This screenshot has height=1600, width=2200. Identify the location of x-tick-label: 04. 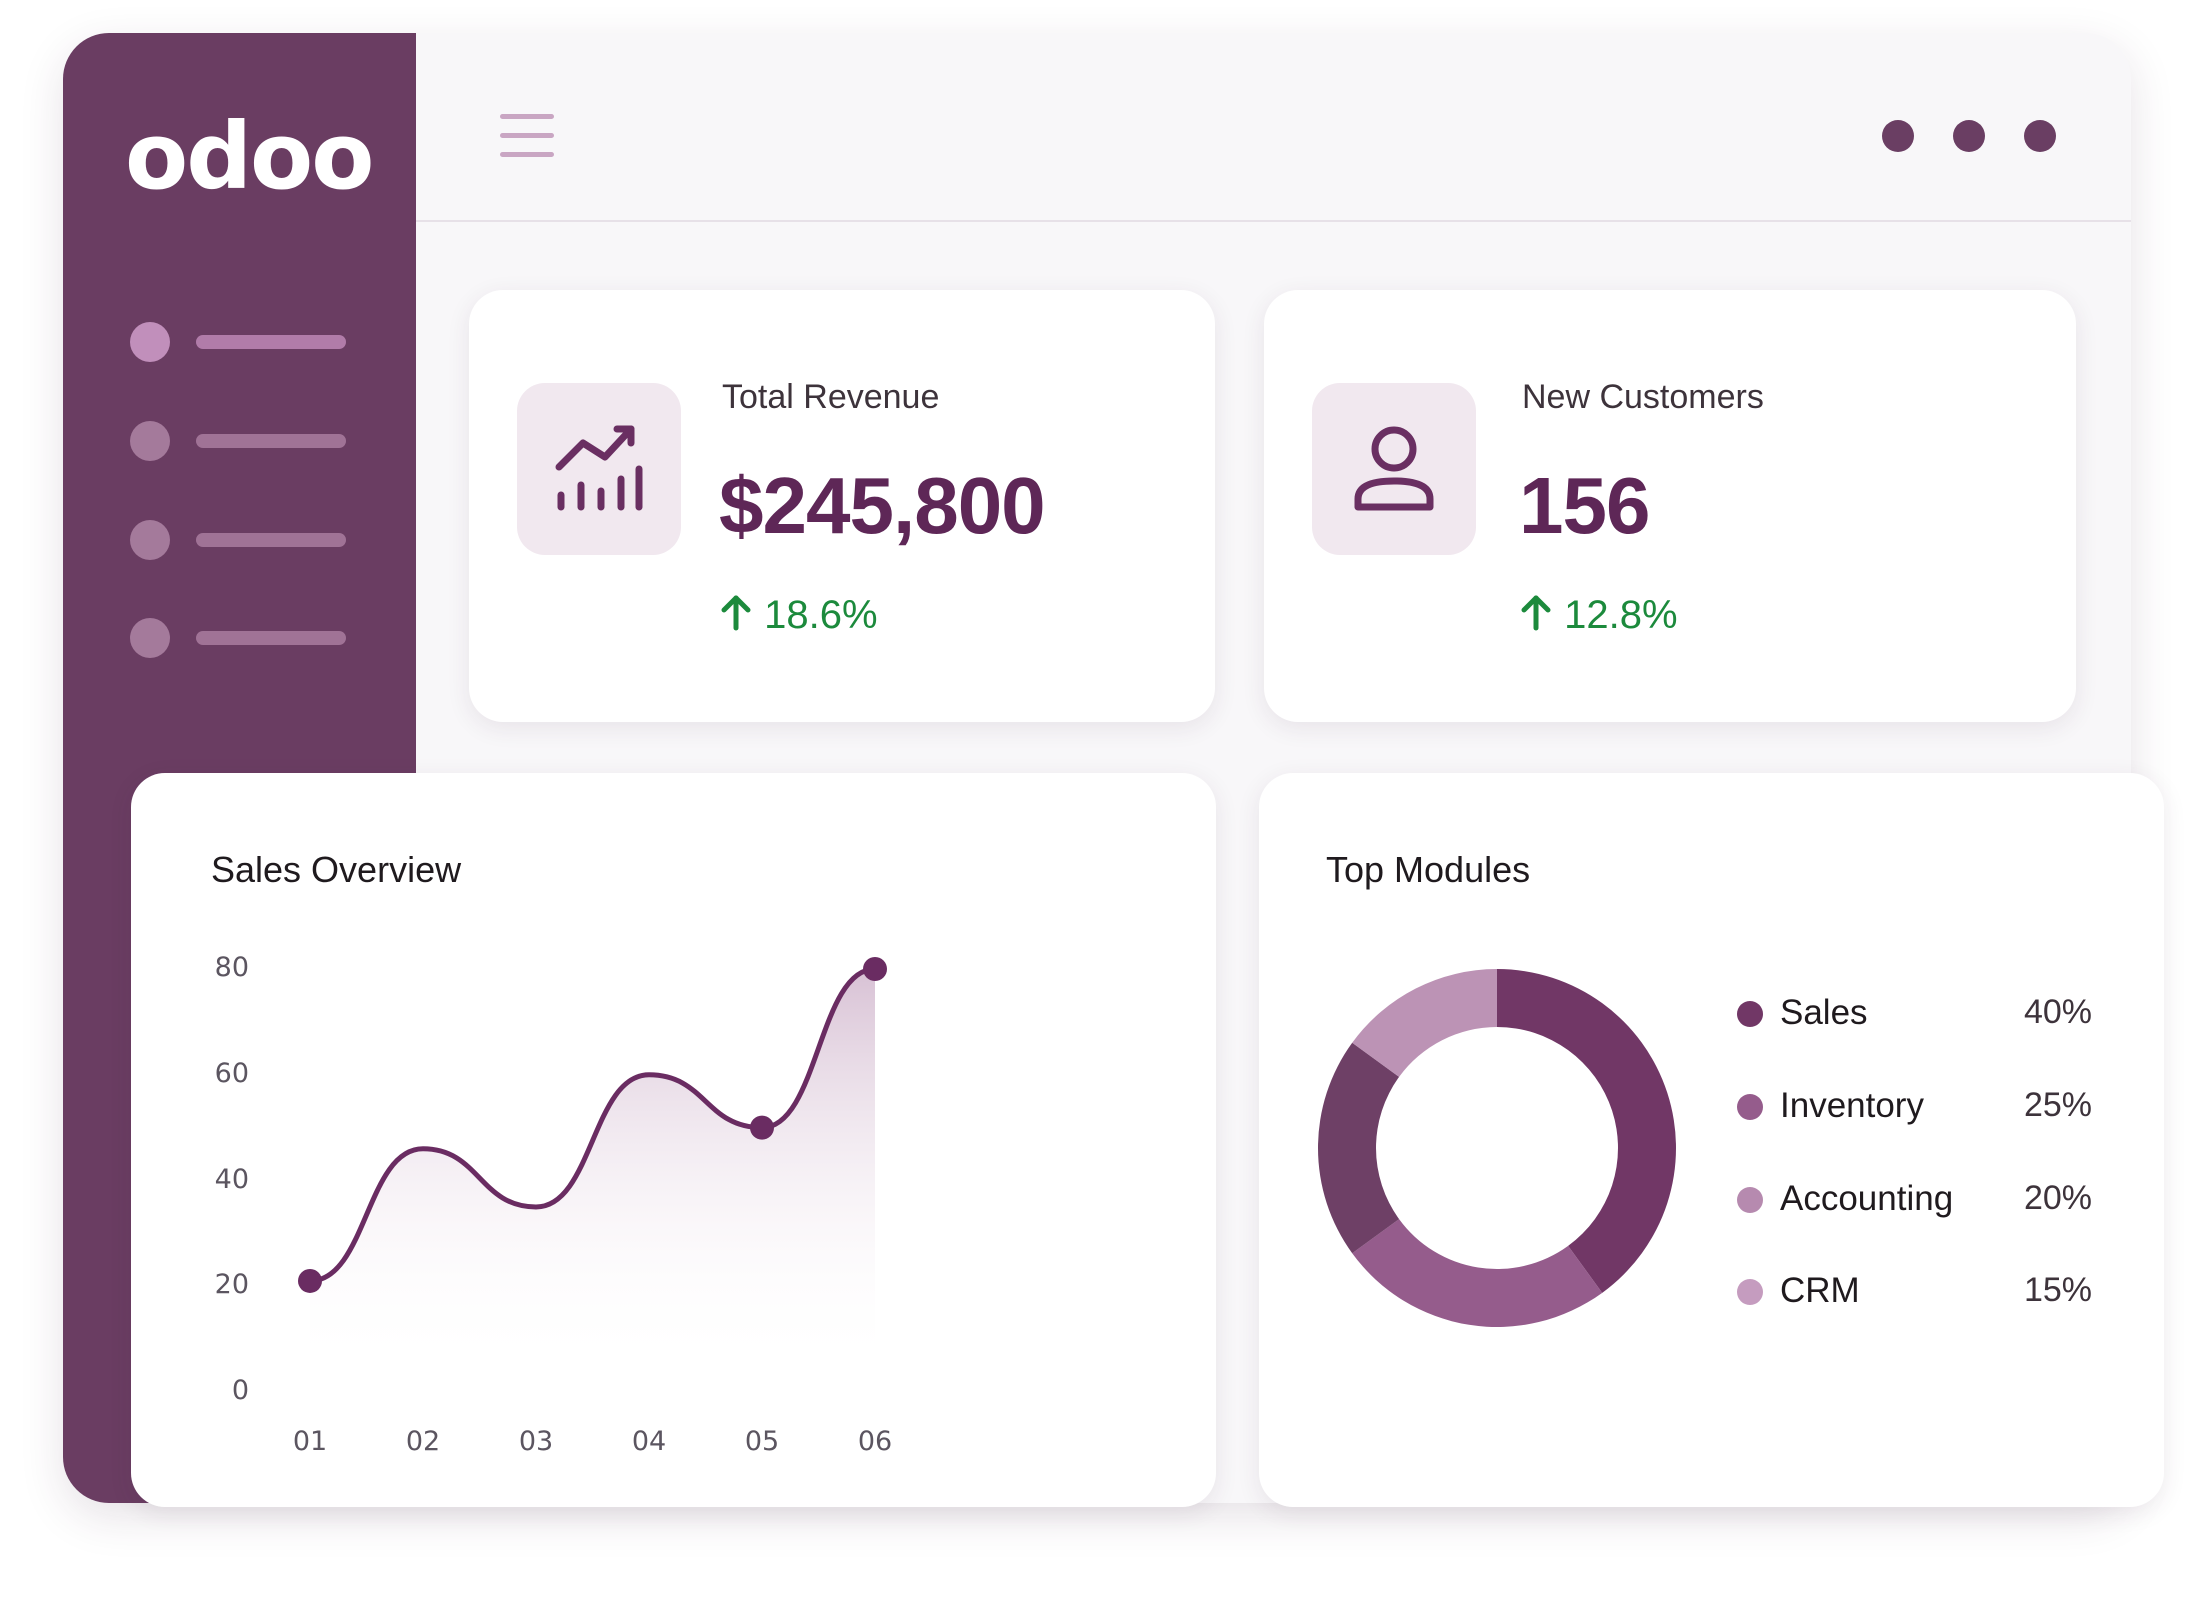
(649, 1441).